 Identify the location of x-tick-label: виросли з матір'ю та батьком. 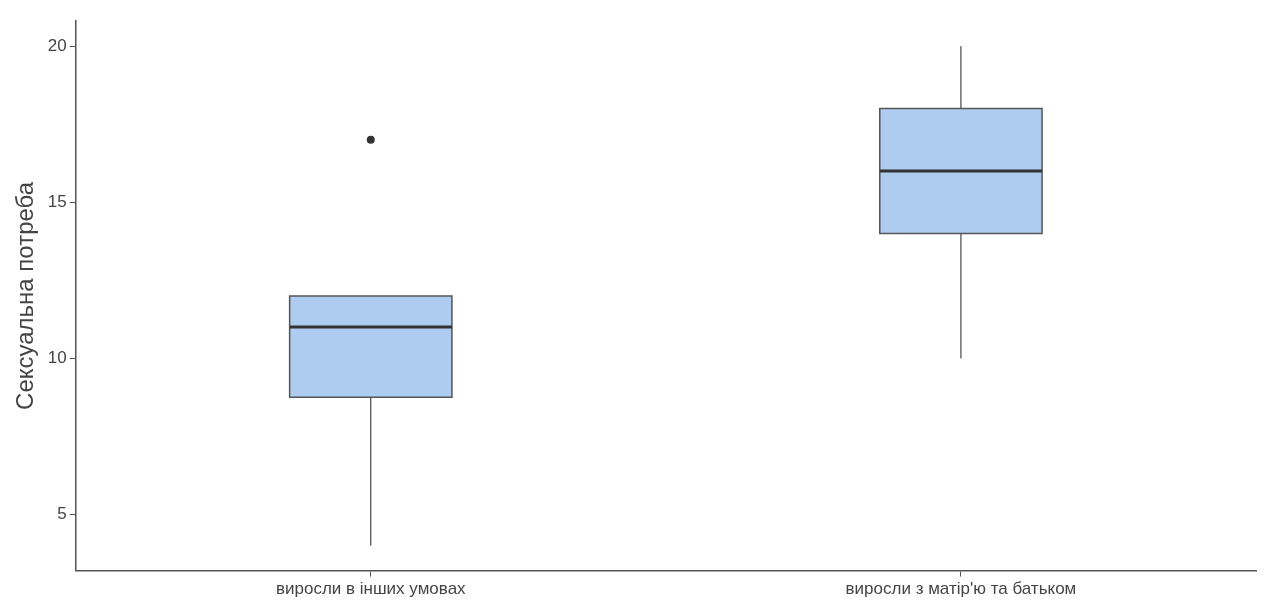
(961, 589).